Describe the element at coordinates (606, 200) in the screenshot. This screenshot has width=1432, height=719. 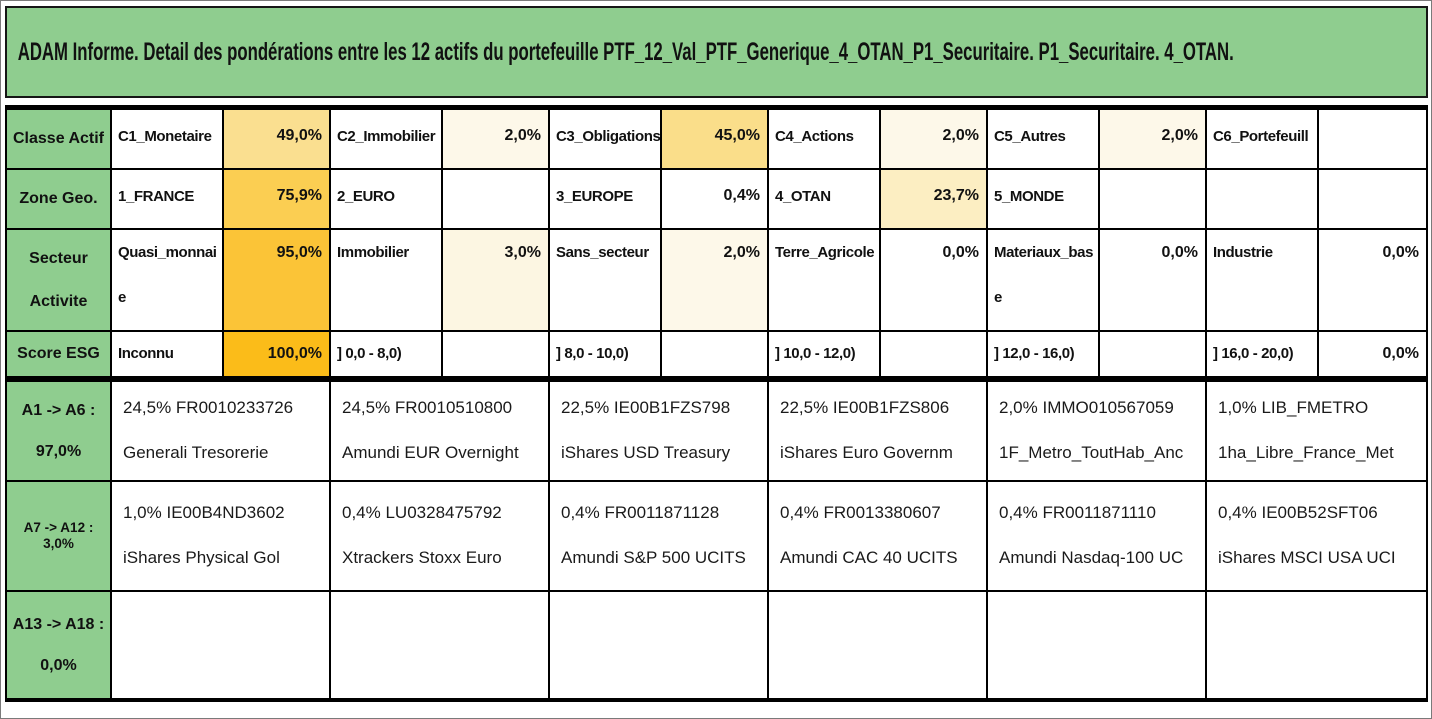
I see `category-cell: 3_EUROPE` at that location.